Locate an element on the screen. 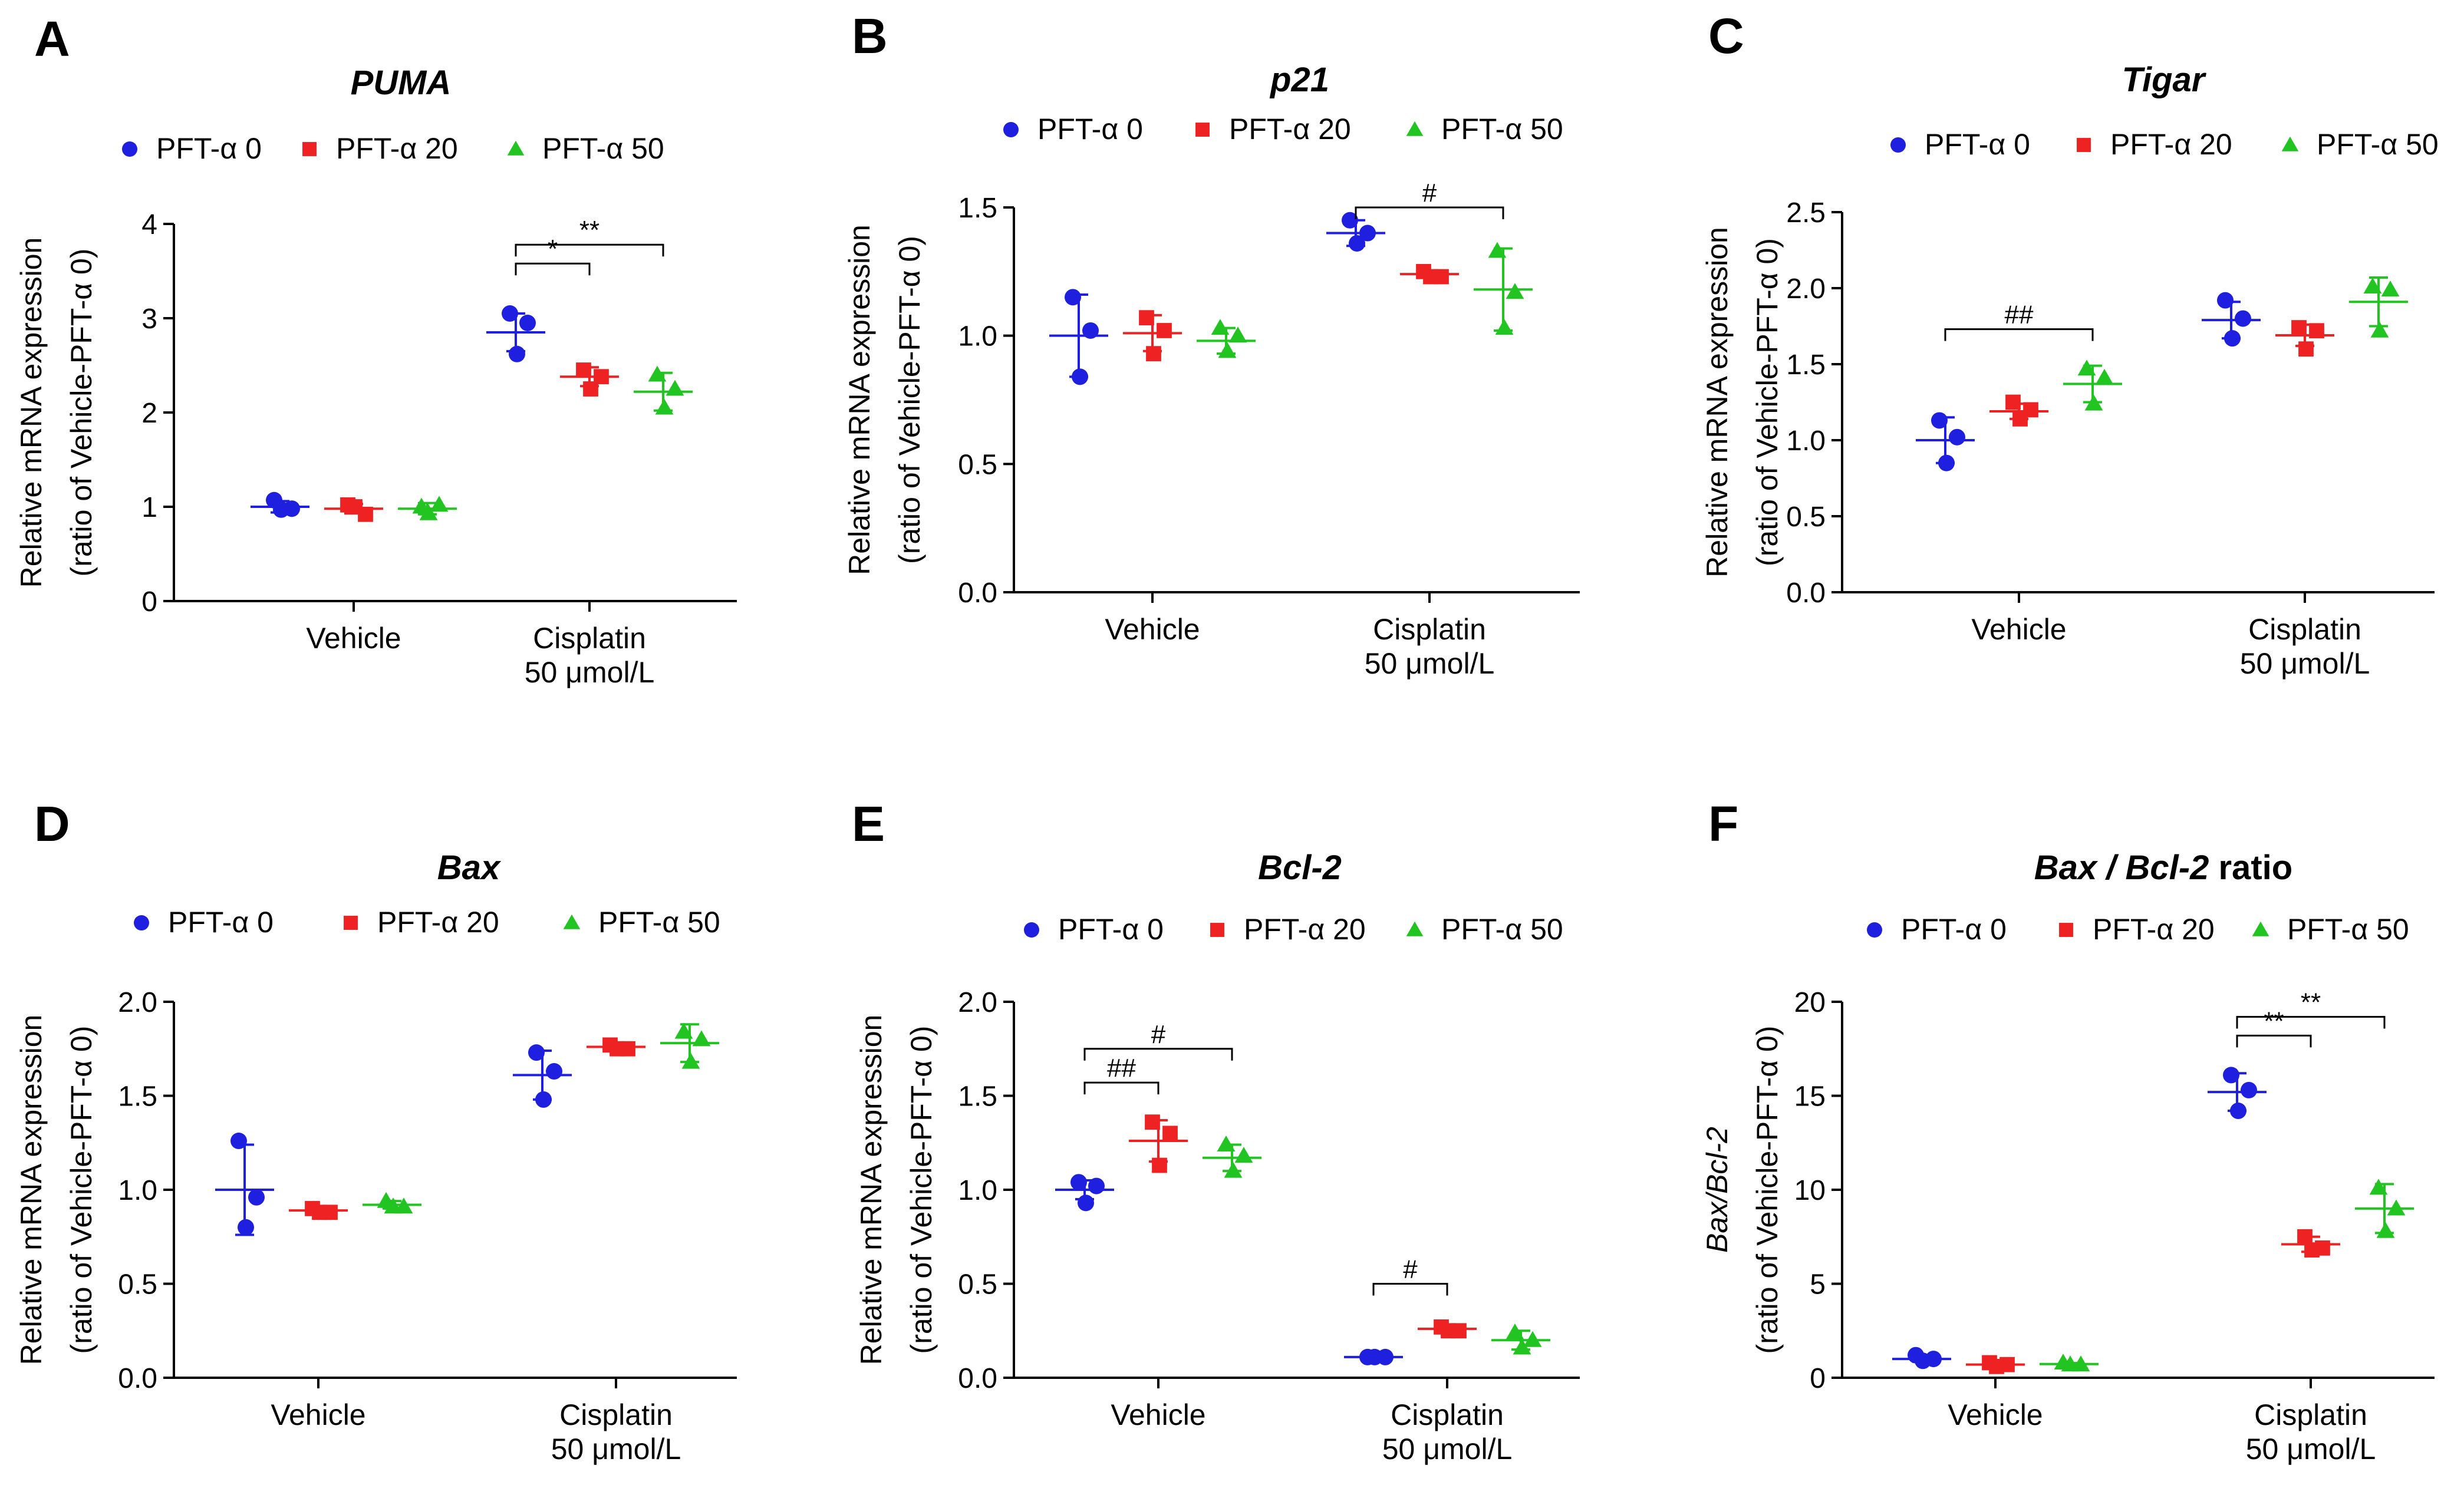  y-axis-label: Bax/Bcl-2 is located at coordinates (1717, 1190).